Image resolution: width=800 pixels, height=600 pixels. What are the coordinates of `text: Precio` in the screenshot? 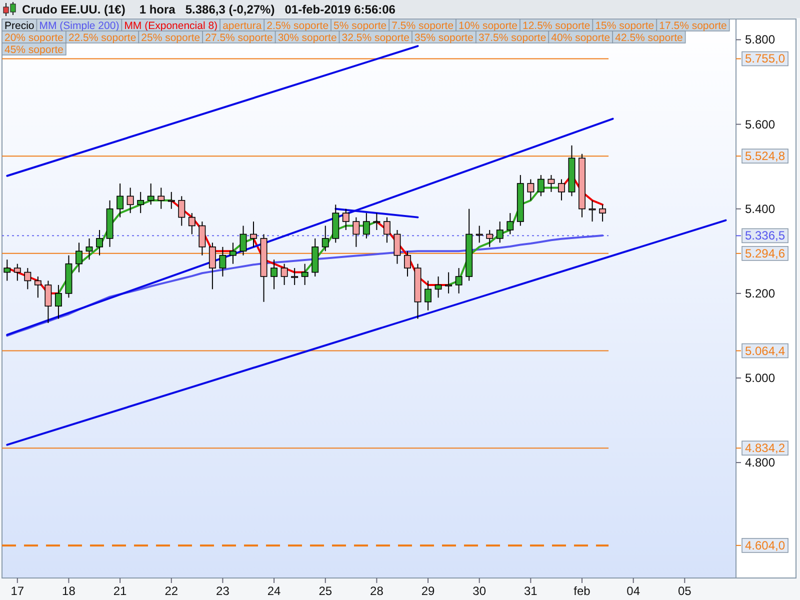 It's located at (19, 26).